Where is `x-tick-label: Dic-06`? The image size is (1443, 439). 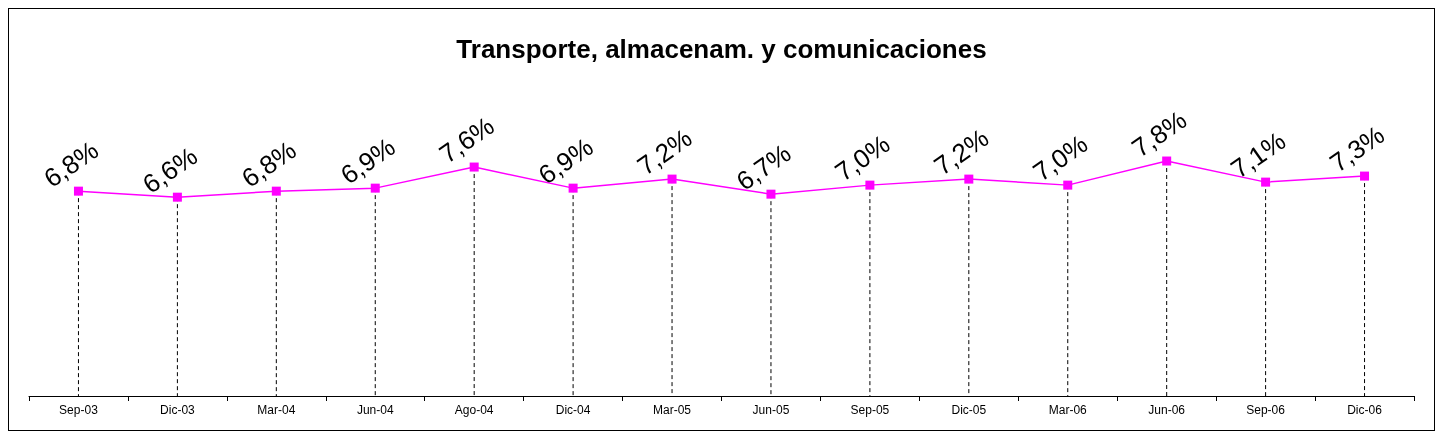 x-tick-label: Dic-06 is located at coordinates (1365, 410).